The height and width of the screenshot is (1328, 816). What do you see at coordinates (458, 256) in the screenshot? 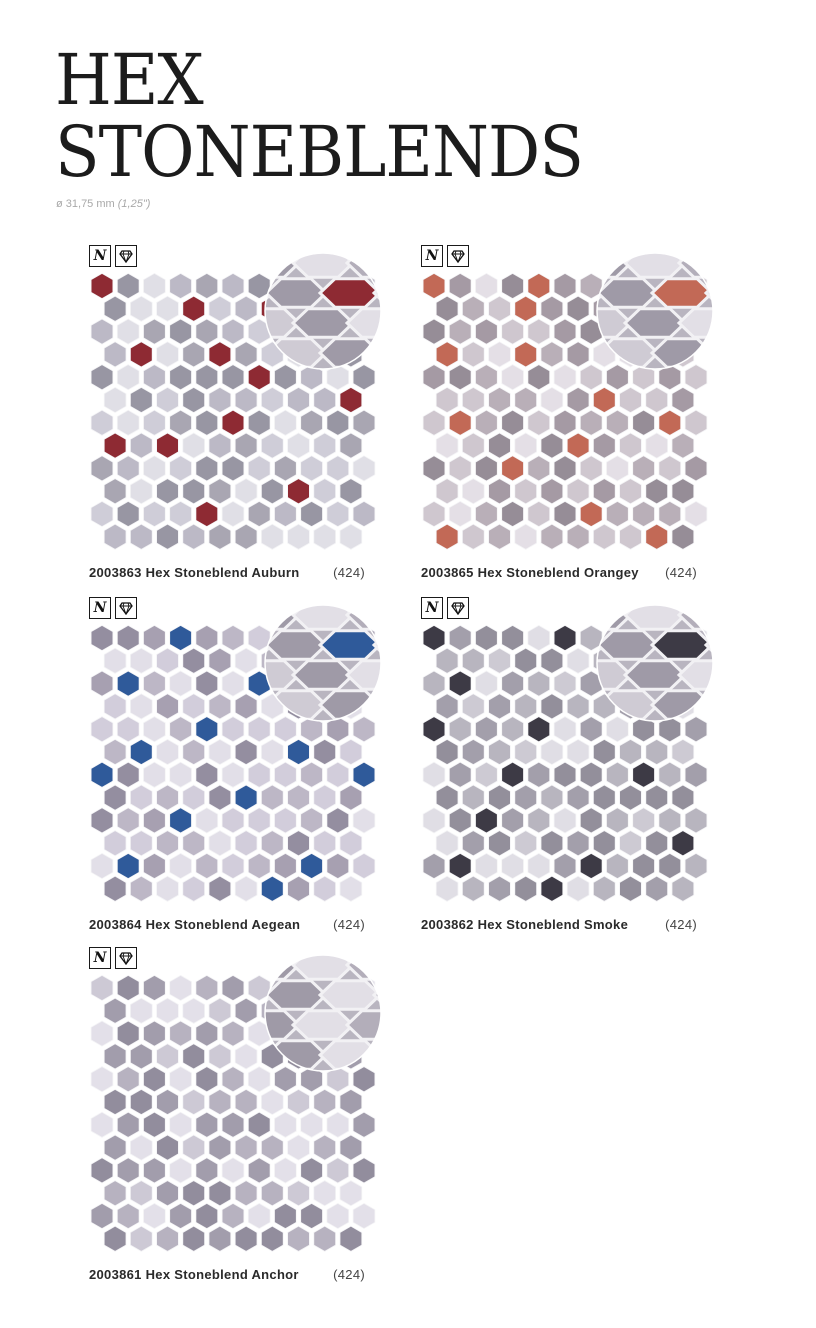
I see `diamond-icon` at bounding box center [458, 256].